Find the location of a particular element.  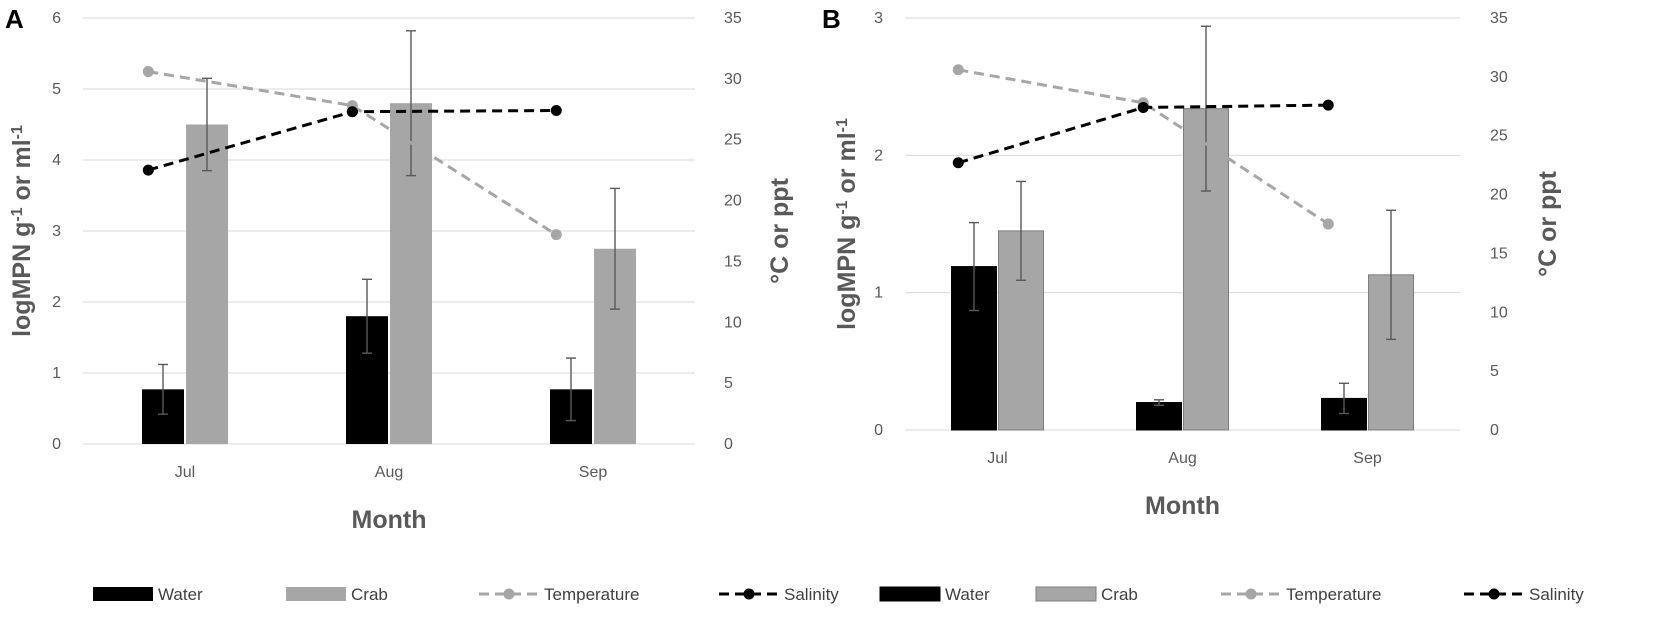

y-tick-label: 4 is located at coordinates (56, 160).